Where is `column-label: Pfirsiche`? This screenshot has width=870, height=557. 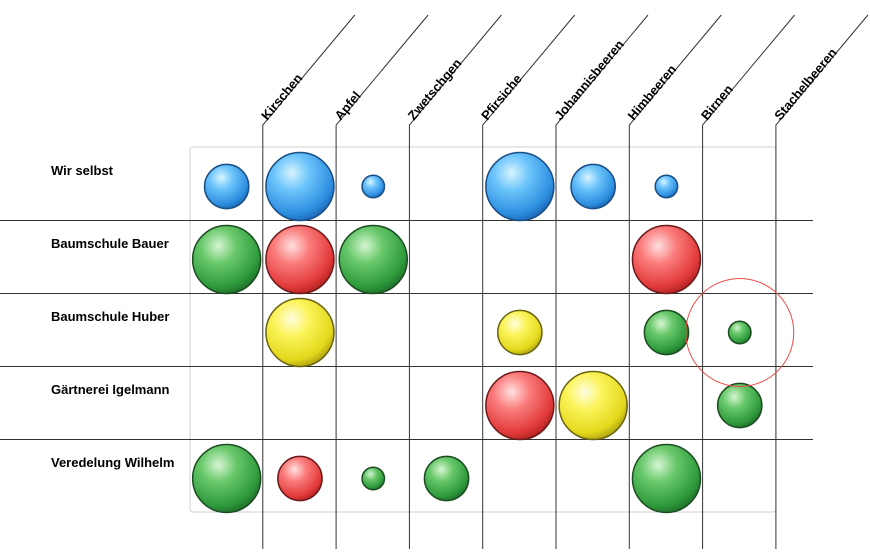
column-label: Pfirsiche is located at coordinates (501, 97).